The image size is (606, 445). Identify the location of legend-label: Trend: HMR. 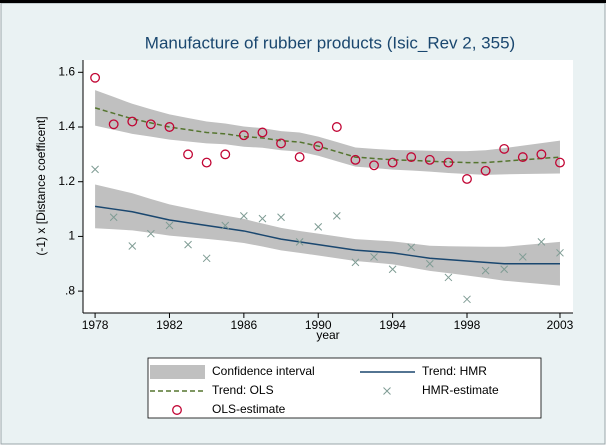
(454, 371).